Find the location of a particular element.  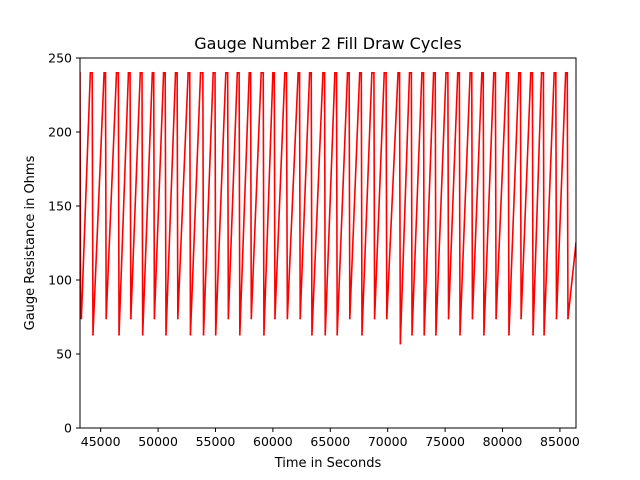

x-tick-label: 50000 is located at coordinates (158, 441).